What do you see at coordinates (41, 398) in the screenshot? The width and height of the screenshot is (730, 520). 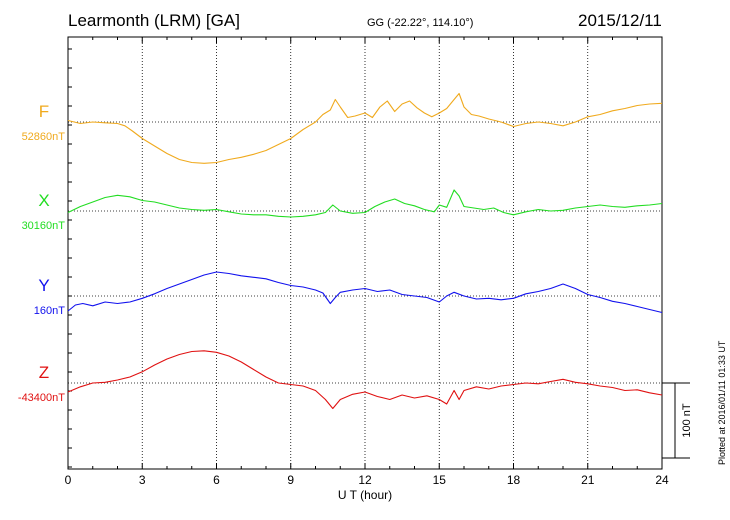 I see `baseline-label-z: -43400nT` at bounding box center [41, 398].